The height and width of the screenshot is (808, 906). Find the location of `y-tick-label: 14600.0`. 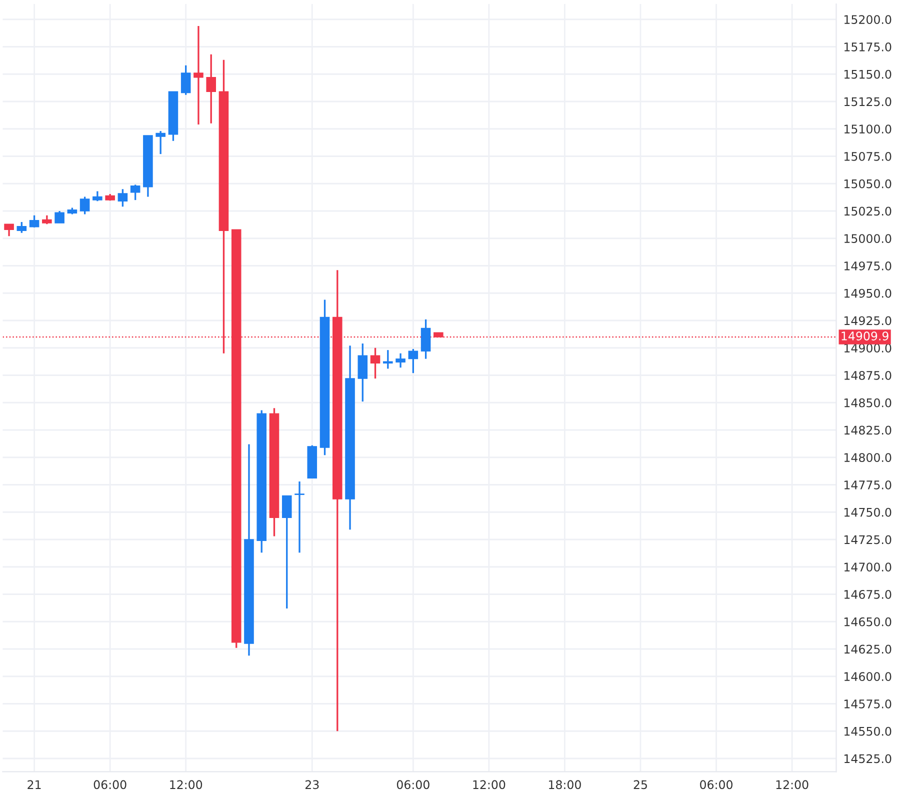

y-tick-label: 14600.0 is located at coordinates (868, 677).